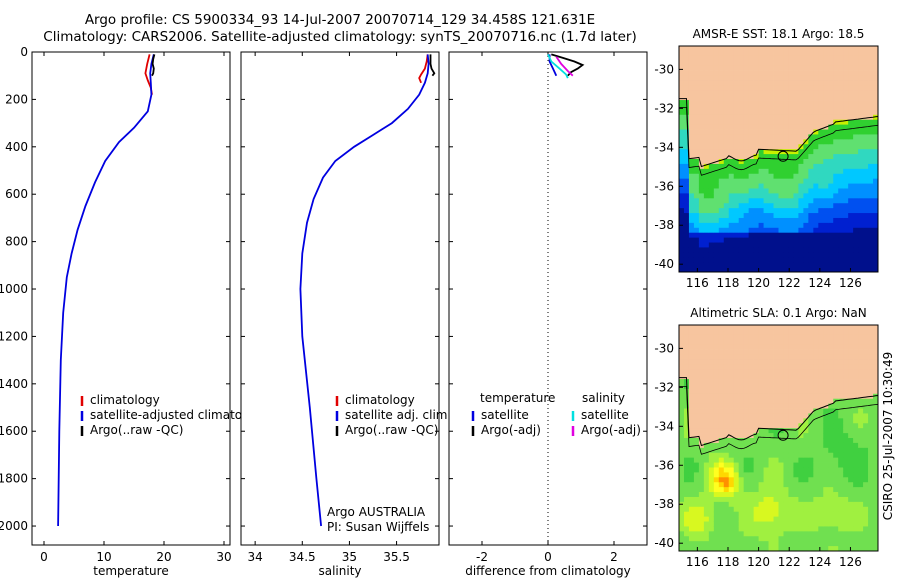  What do you see at coordinates (367, 290) in the screenshot?
I see `series-group` at bounding box center [367, 290].